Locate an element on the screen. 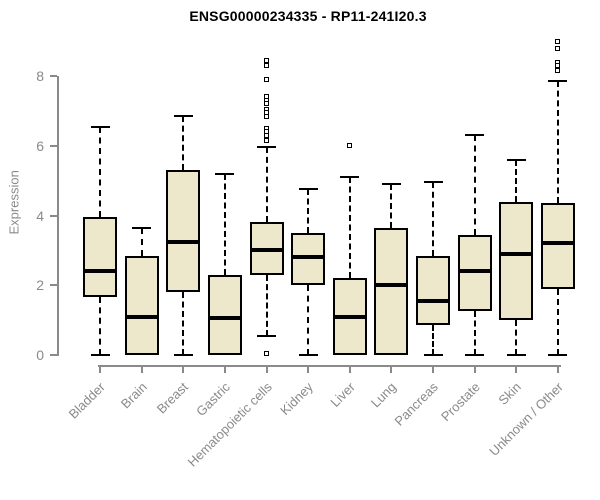 The height and width of the screenshot is (500, 600). chart-title: ENSG00000234335 - RP11-241I20.3 is located at coordinates (308, 16).